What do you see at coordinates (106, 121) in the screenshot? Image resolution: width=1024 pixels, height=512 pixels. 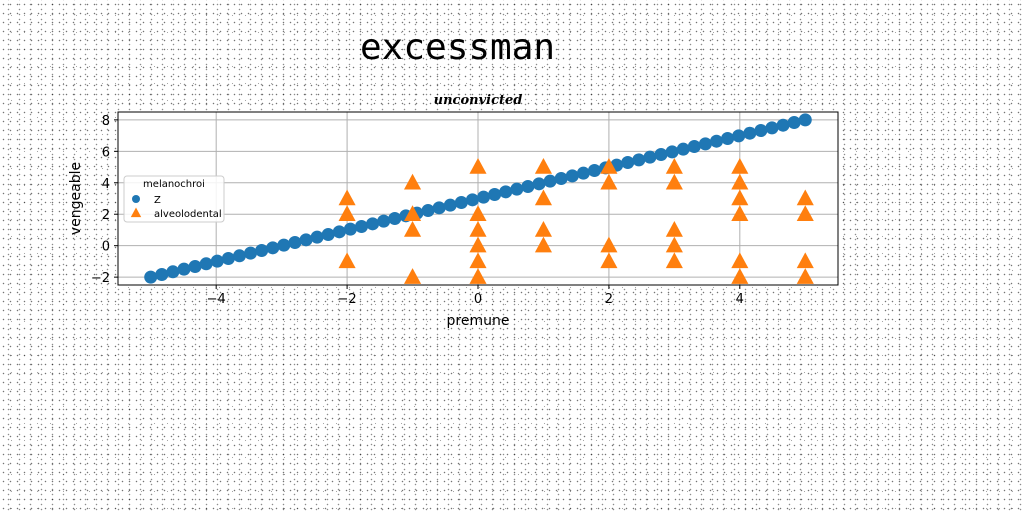 I see `y-tick-label: 8` at bounding box center [106, 121].